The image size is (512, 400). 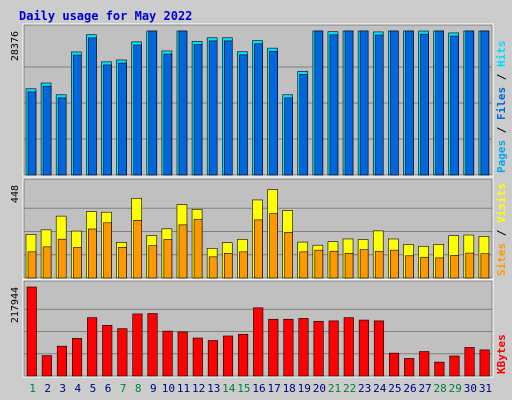 What do you see at coordinates (32, 388) in the screenshot?
I see `day-label-1: 1` at bounding box center [32, 388].